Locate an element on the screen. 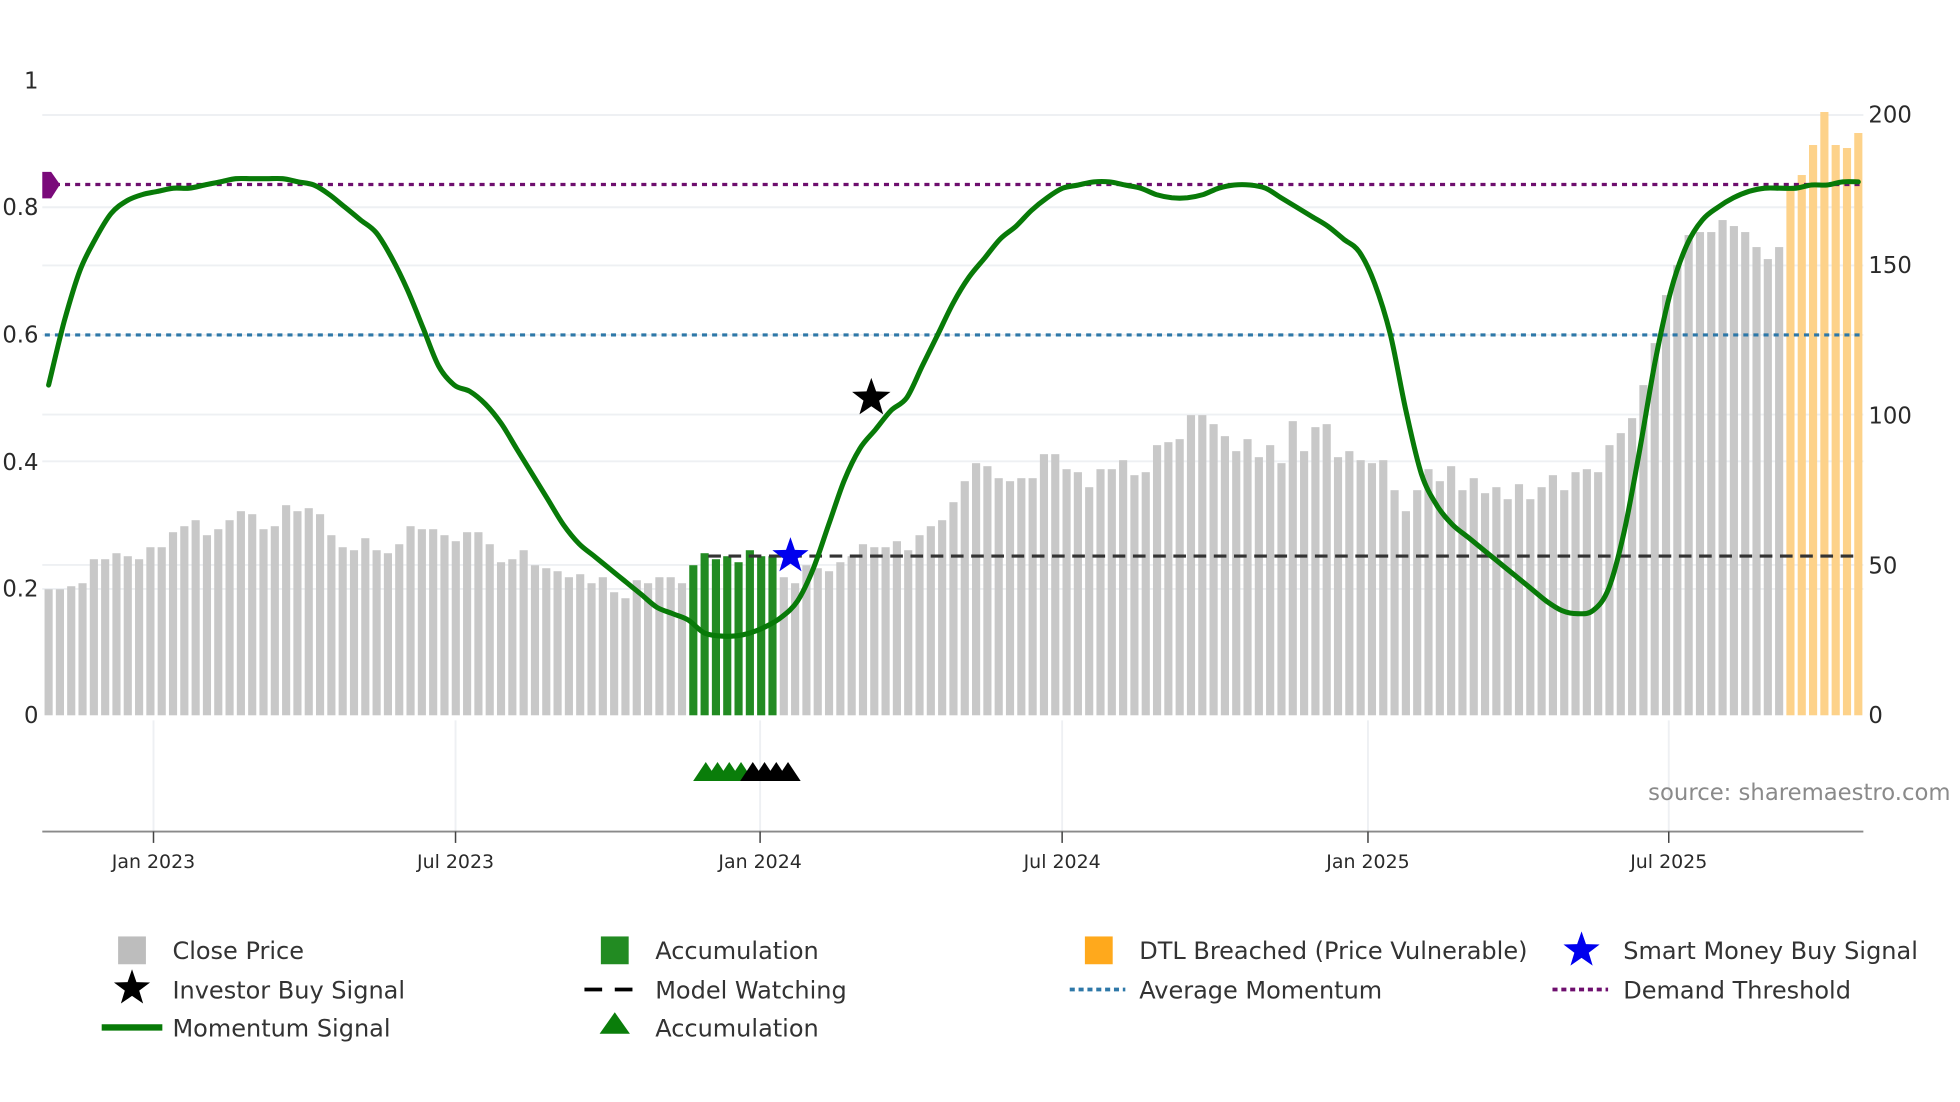 The width and height of the screenshot is (1960, 1102). x-tick-label: Jul 2023 is located at coordinates (455, 862).